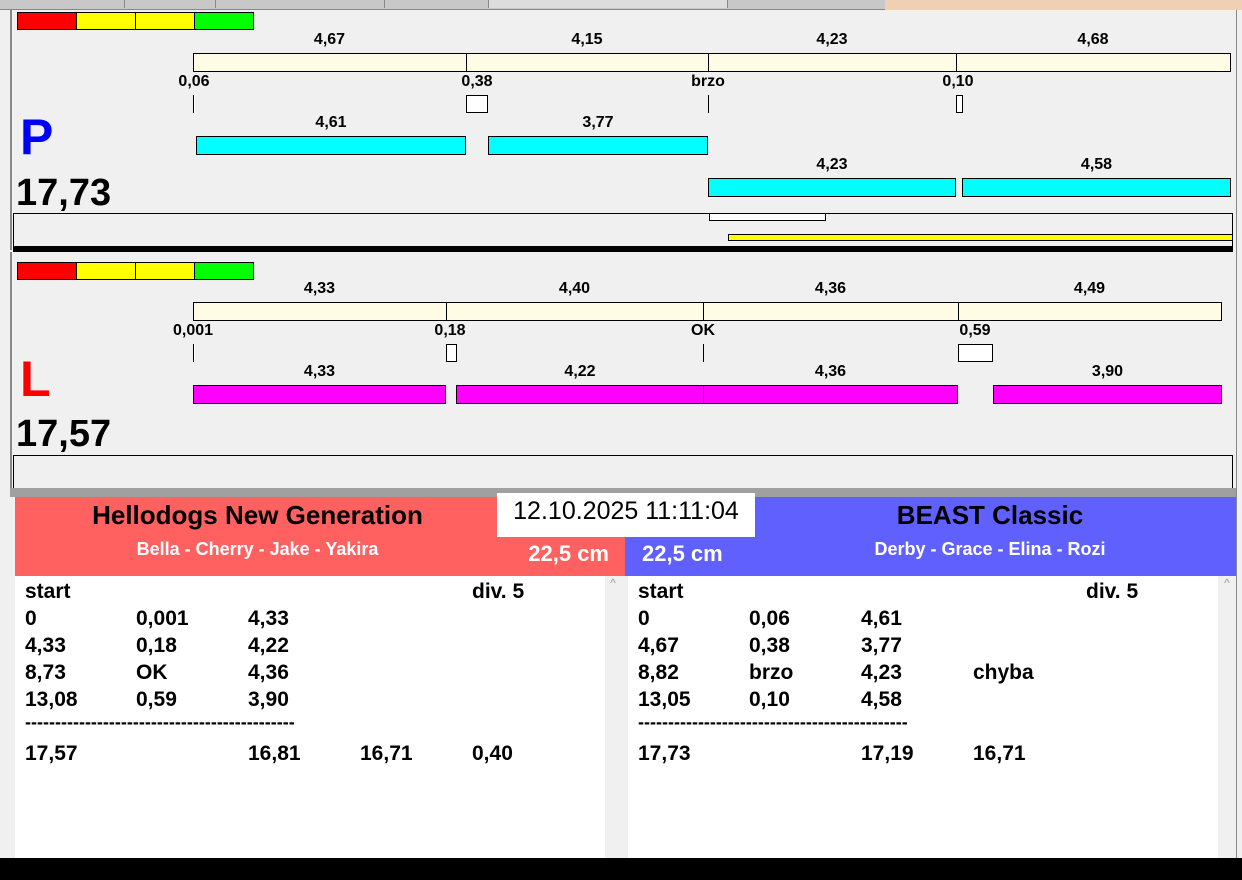 The height and width of the screenshot is (880, 1242). Describe the element at coordinates (442, 5) in the screenshot. I see `top-tab-strip` at that location.